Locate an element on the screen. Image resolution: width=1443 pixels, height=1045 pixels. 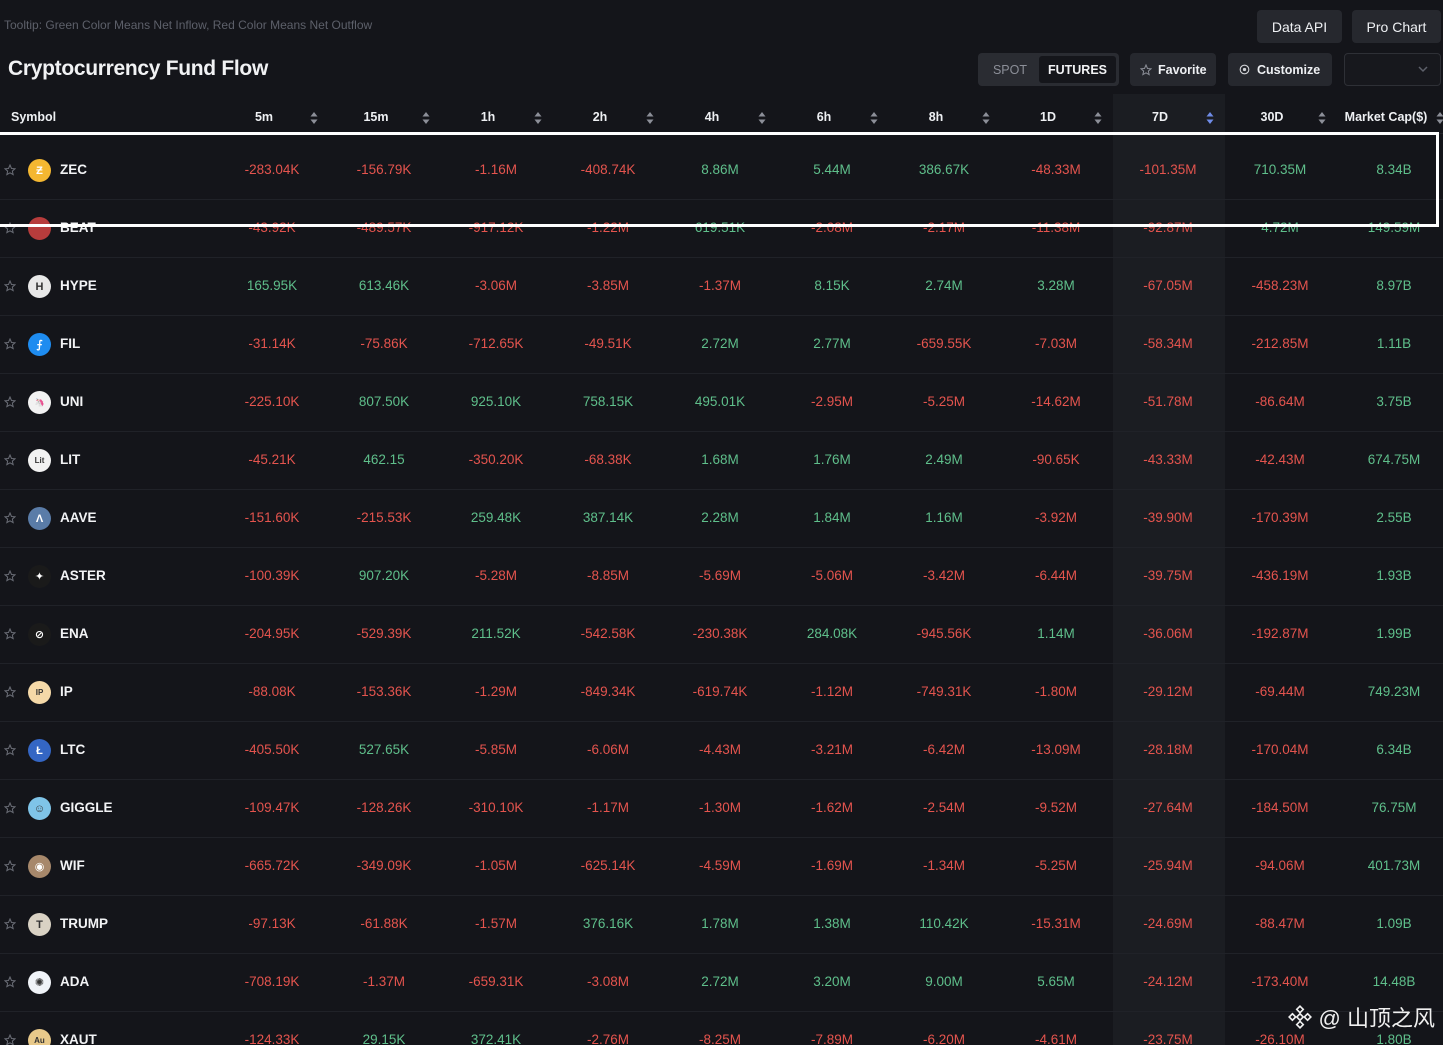
cell-4h: 8.86M is located at coordinates (720, 169).